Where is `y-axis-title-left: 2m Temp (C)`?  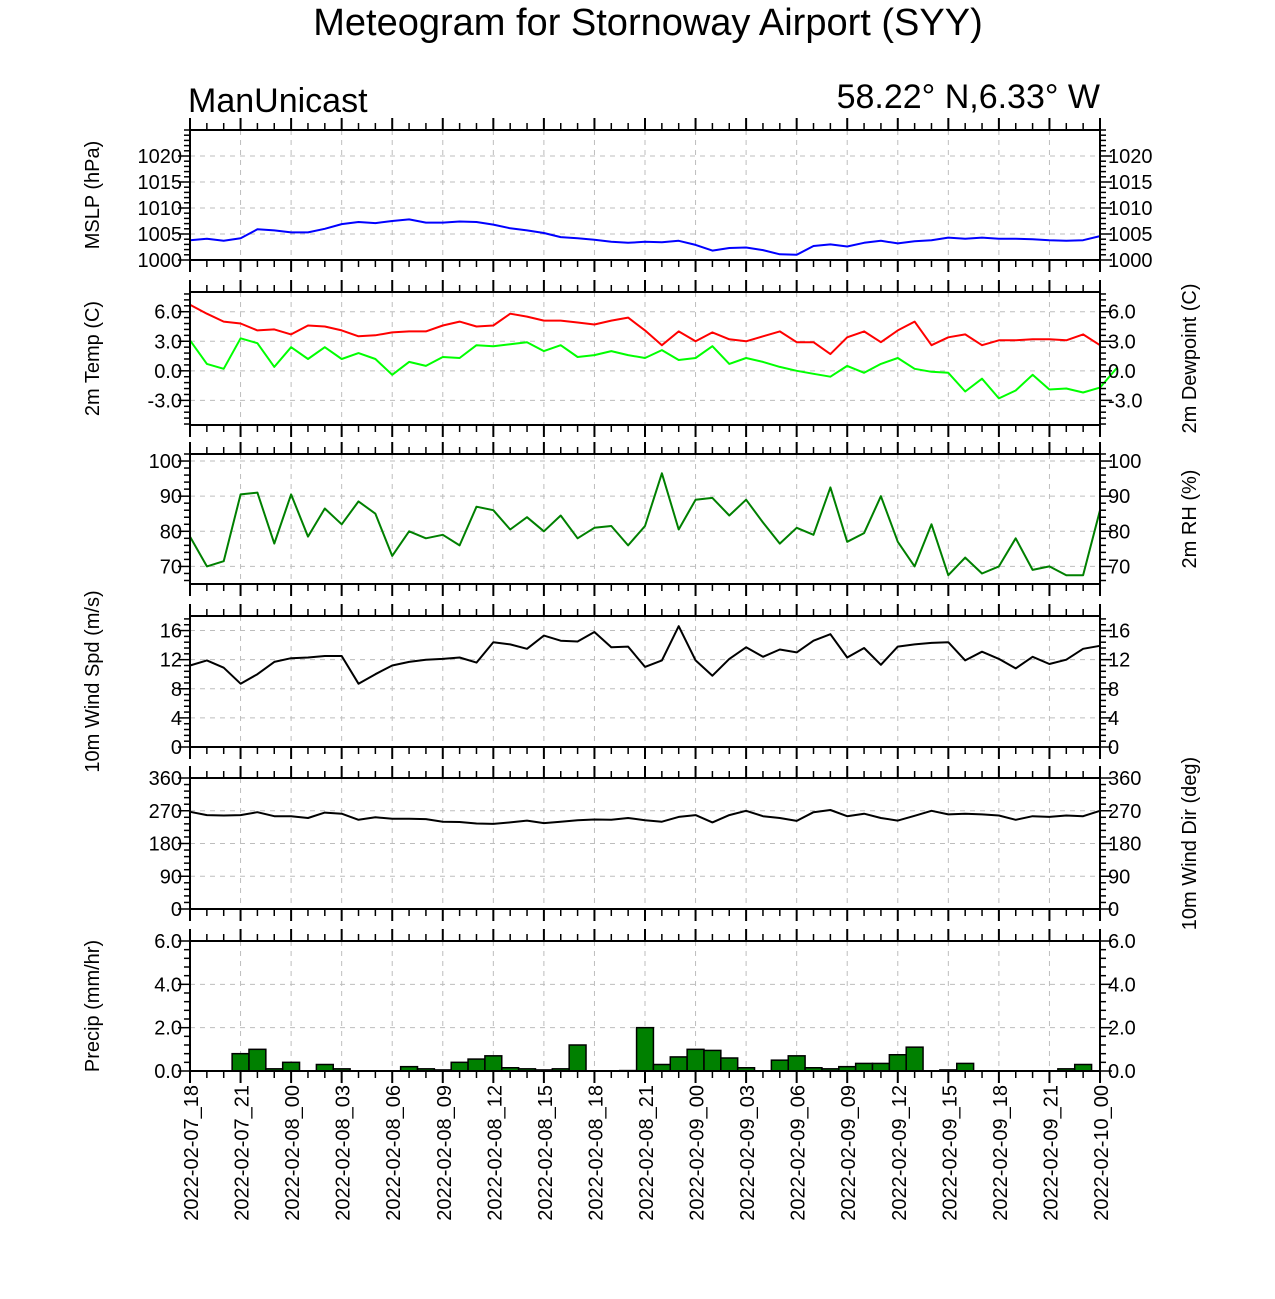
y-axis-title-left: 2m Temp (C) is located at coordinates (93, 358).